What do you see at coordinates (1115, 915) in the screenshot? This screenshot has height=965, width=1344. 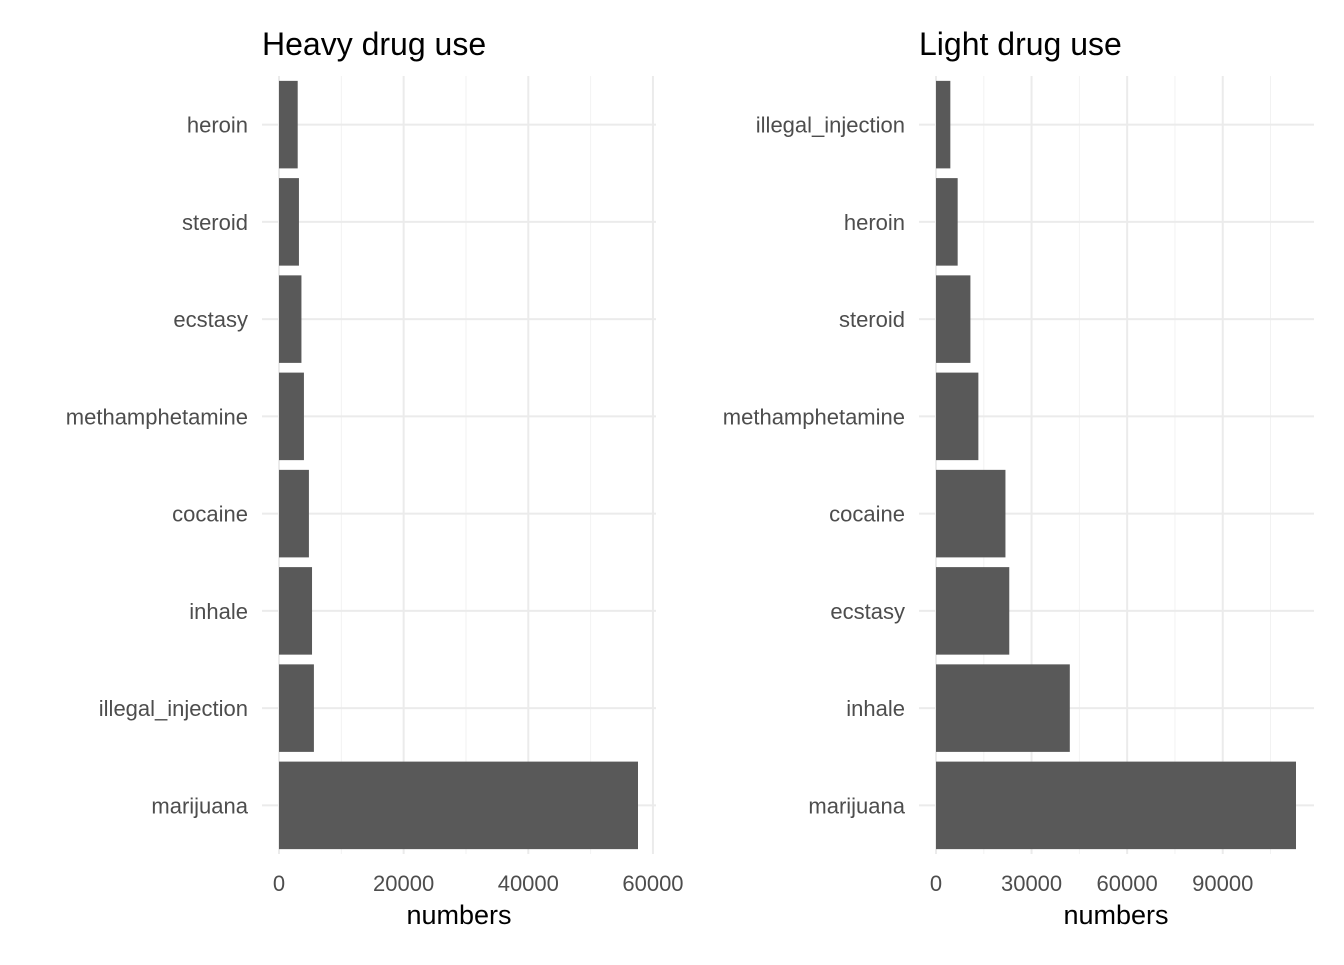 I see `x-axis-title-light: numbers` at bounding box center [1115, 915].